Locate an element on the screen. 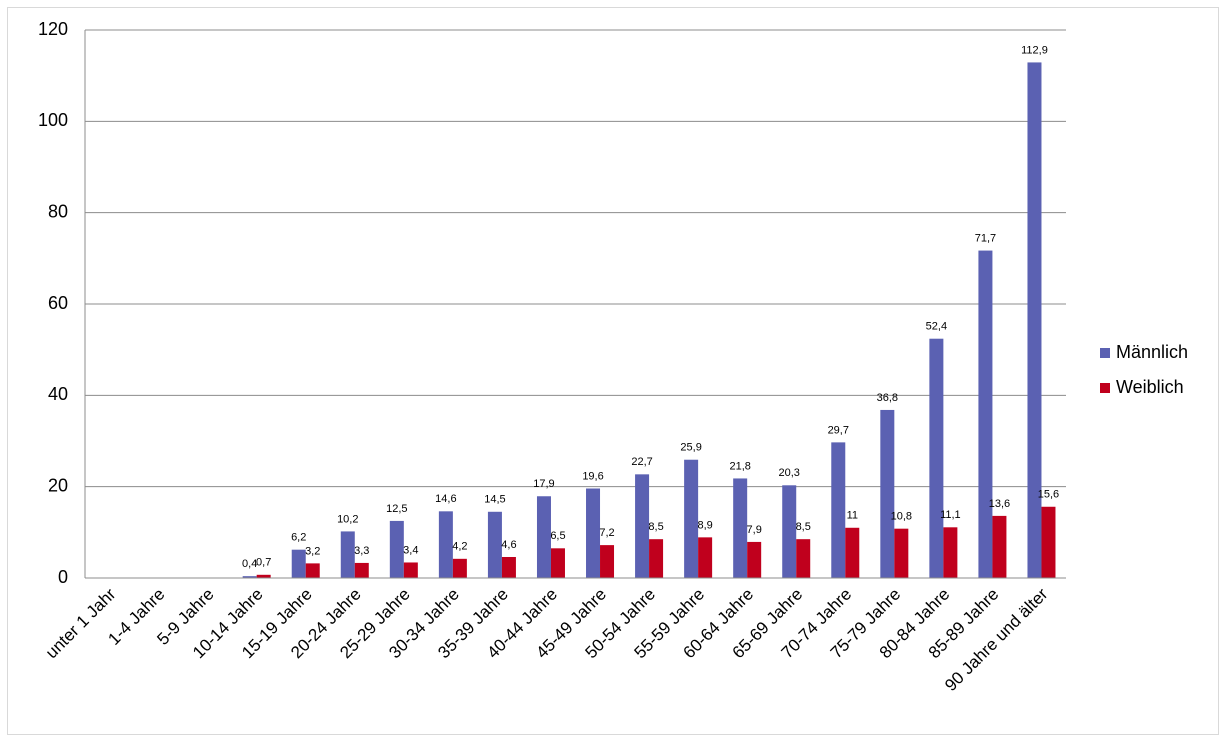  legend-label: Männlich is located at coordinates (1152, 352).